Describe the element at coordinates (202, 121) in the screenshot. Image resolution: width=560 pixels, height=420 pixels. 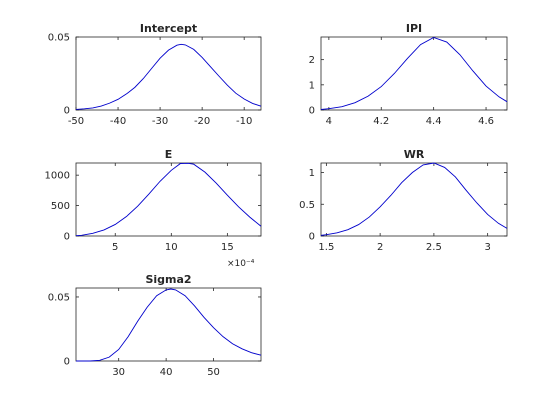
I see `x-tick-label: -20` at that location.